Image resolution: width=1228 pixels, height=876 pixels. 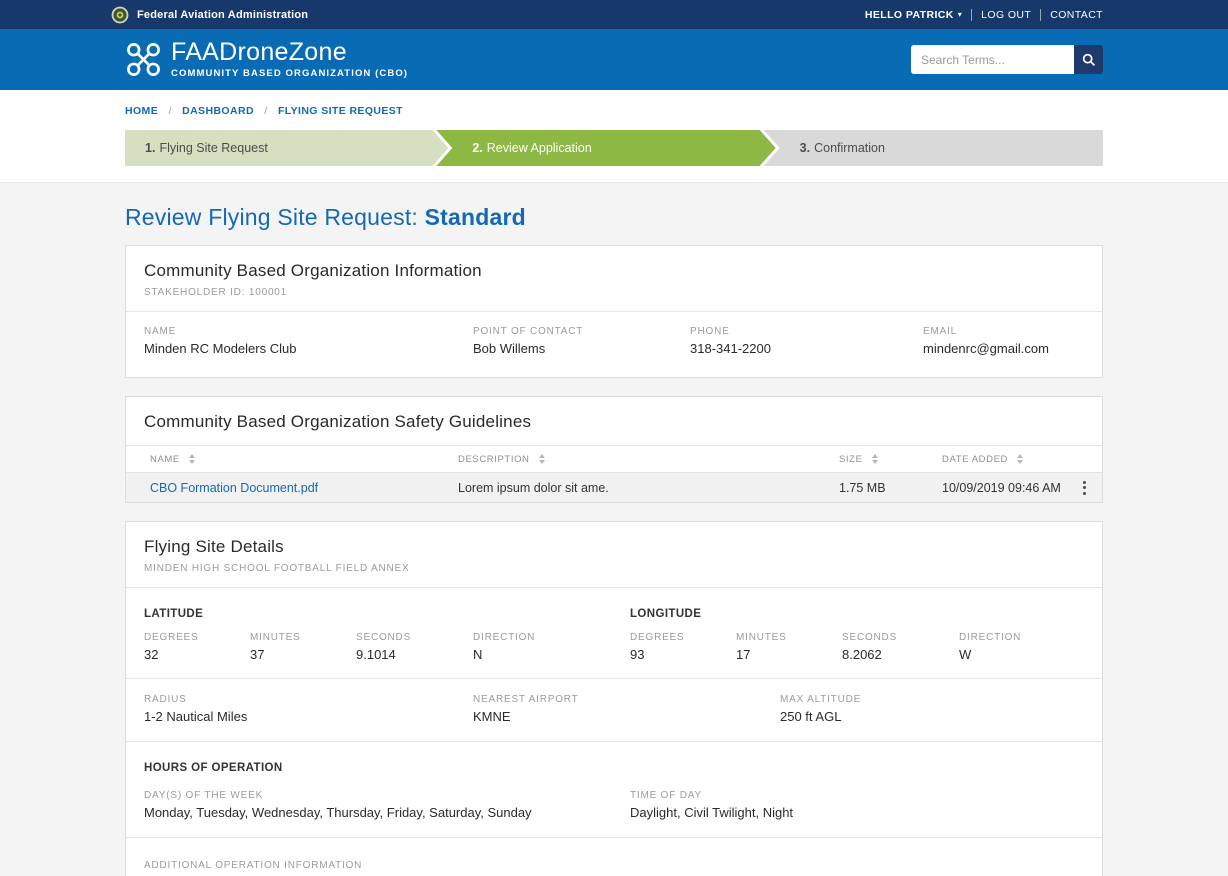 I want to click on field-nearest-airport: NEAREST AIRPORT KMNE, so click(x=526, y=709).